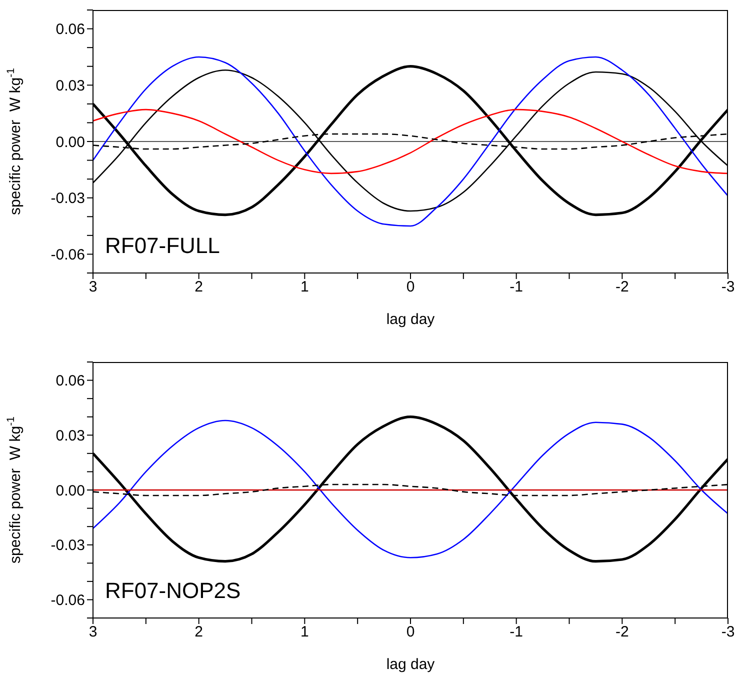 The height and width of the screenshot is (675, 737). I want to click on annotation: RF07-FULL, so click(162, 246).